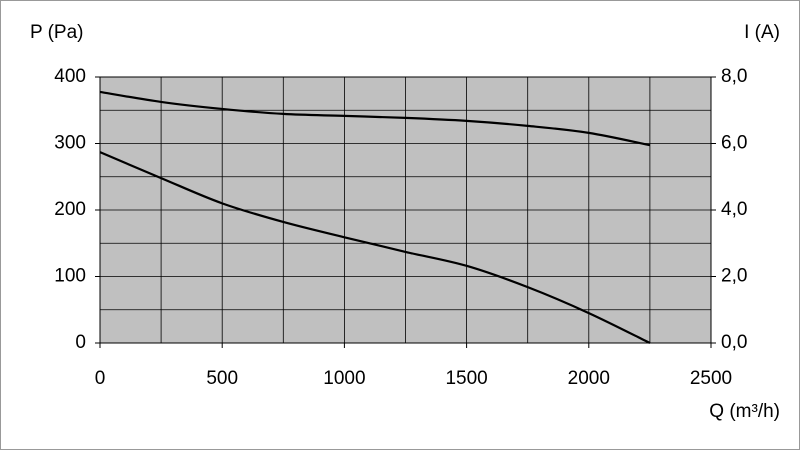  Describe the element at coordinates (734, 276) in the screenshot. I see `y2-tick-label: 2,0` at that location.